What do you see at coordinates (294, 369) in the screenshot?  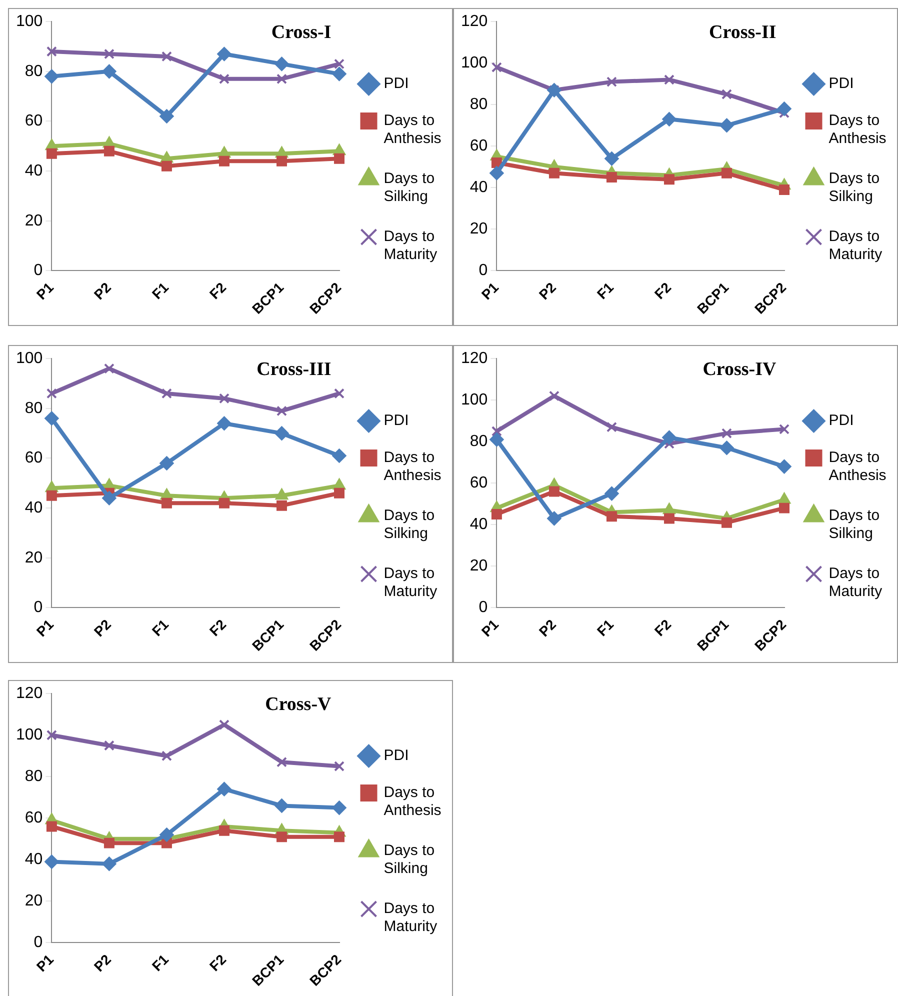 I see `chart-title: Cross-III` at bounding box center [294, 369].